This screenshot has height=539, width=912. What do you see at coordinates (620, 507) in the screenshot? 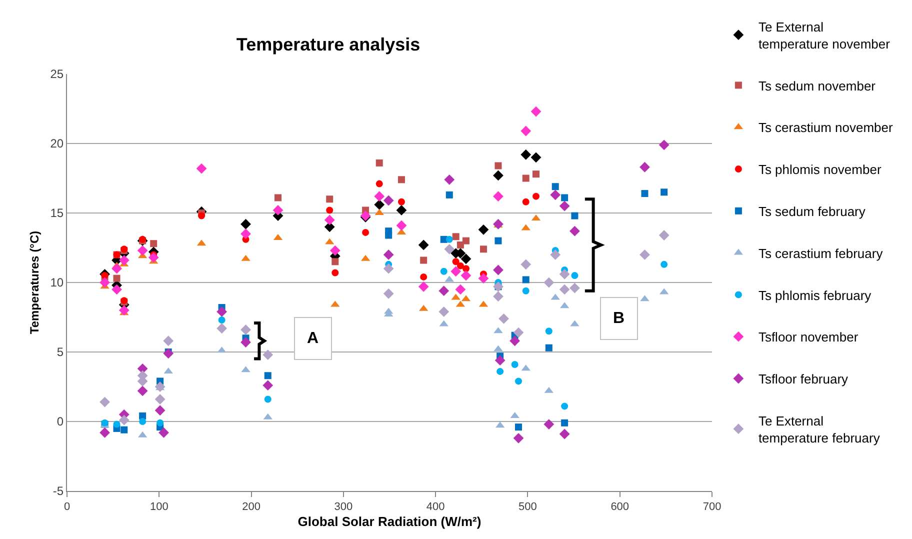
I see `x-tick-label: 600` at bounding box center [620, 507].